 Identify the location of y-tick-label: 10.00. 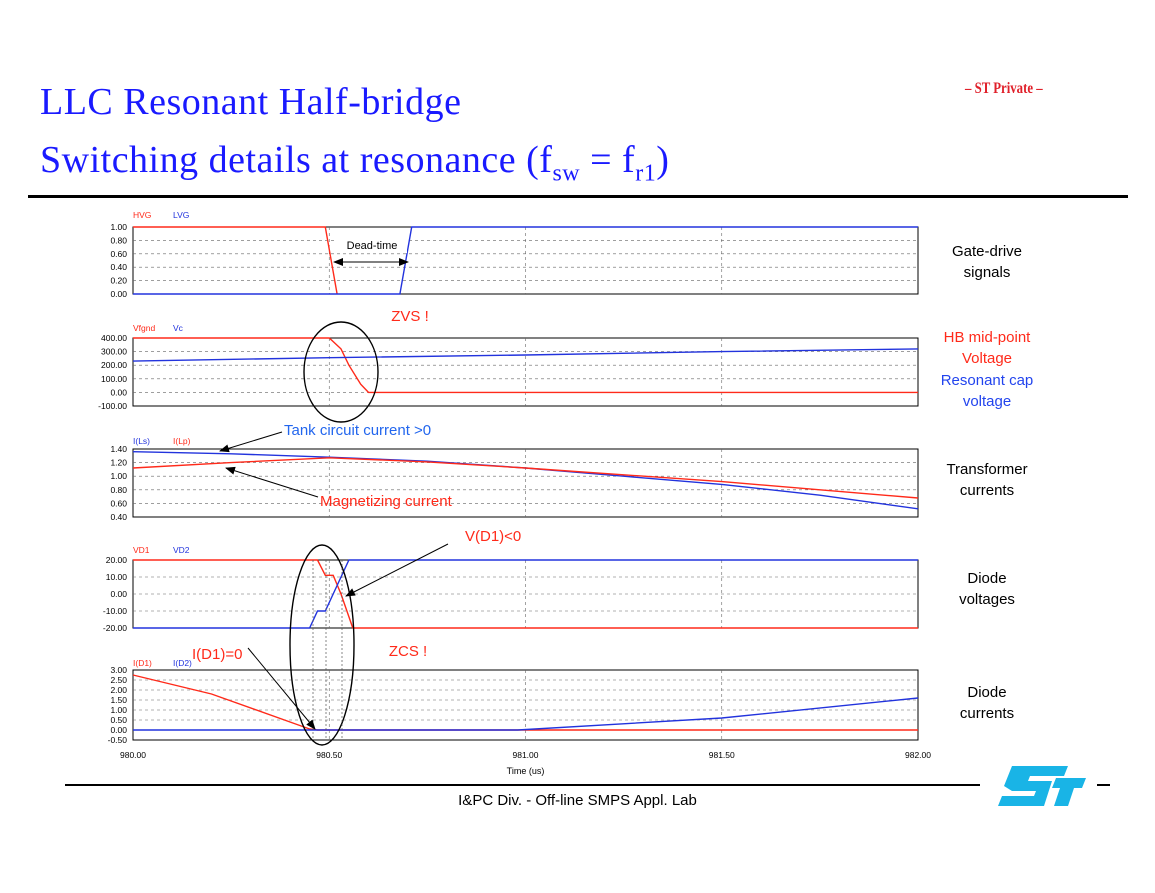
(117, 577).